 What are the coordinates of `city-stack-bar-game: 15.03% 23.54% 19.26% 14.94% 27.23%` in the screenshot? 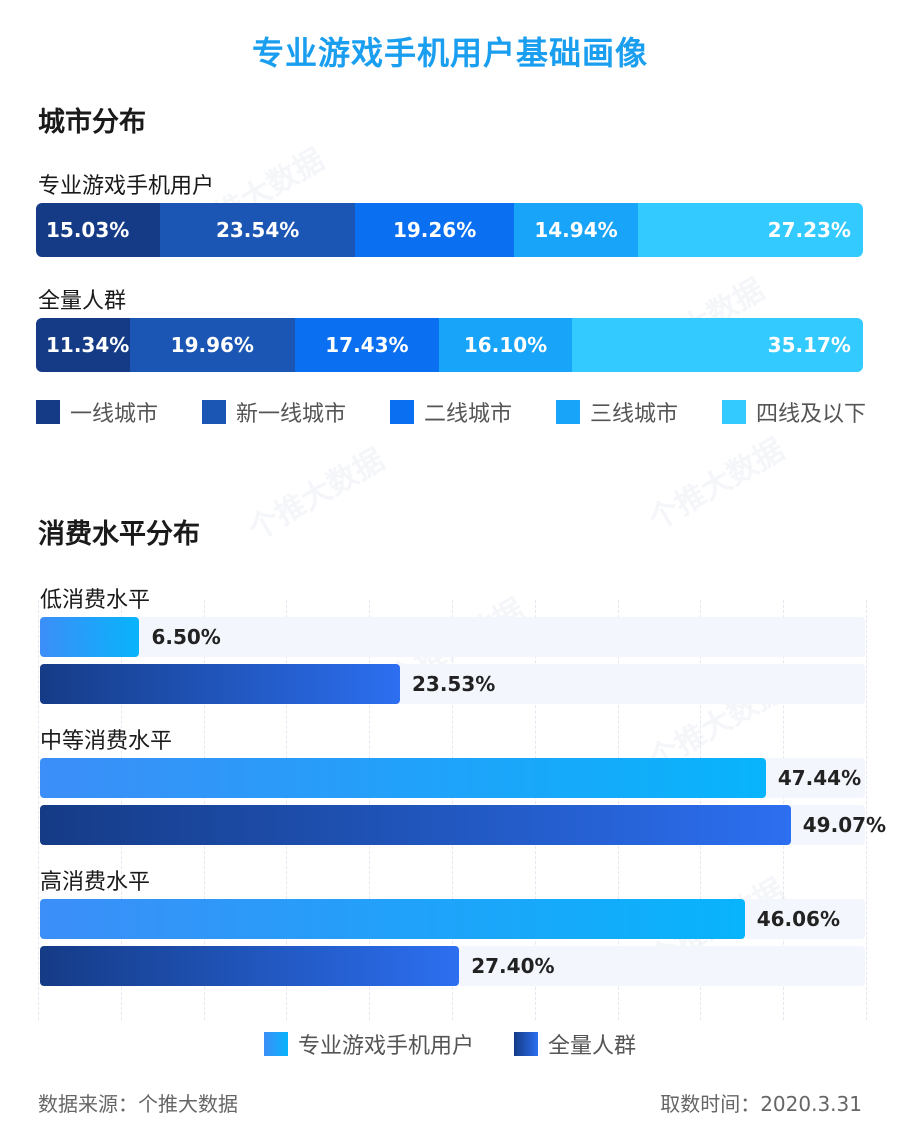 It's located at (449, 230).